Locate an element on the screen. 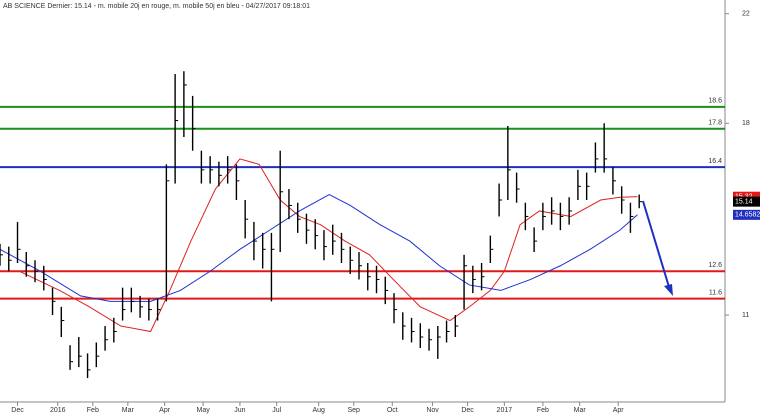  price-tag-label: 15.14 is located at coordinates (744, 201).